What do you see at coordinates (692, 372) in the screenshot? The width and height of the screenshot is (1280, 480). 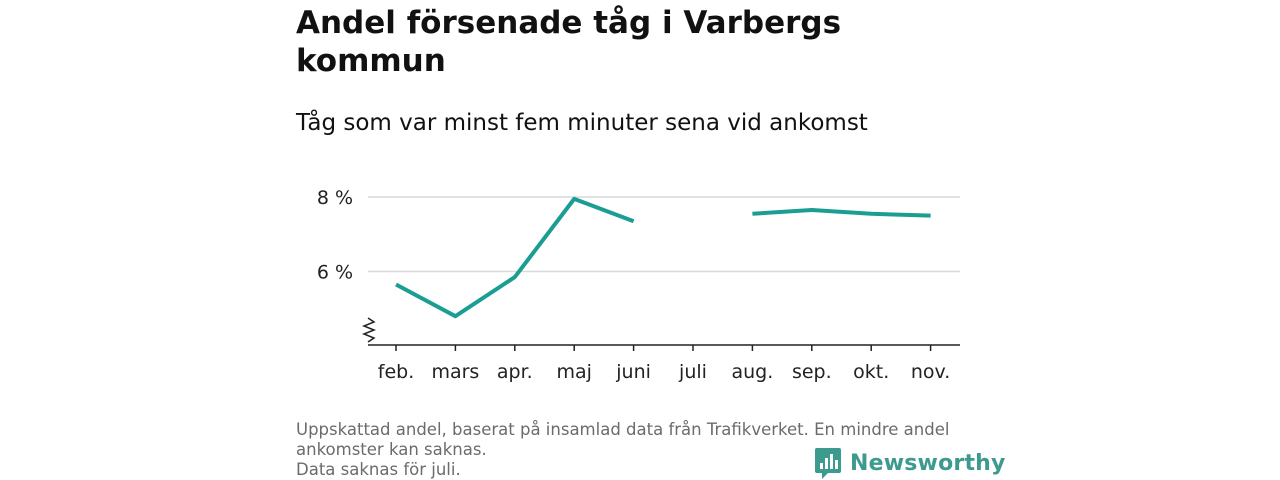 I see `x-tick-label: juli` at bounding box center [692, 372].